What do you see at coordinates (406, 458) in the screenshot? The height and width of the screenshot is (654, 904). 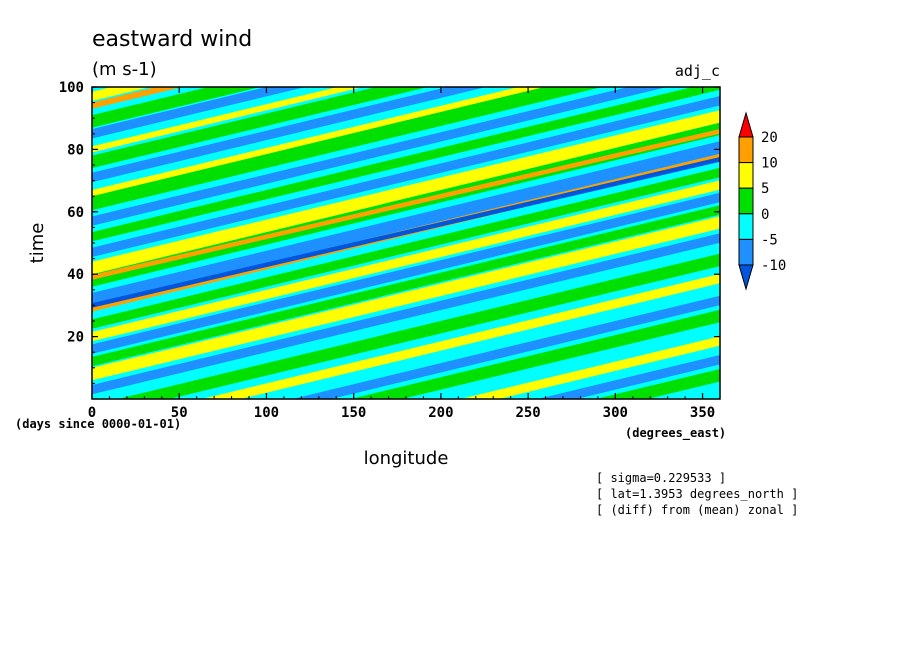 I see `x-axis-label: longitude` at bounding box center [406, 458].